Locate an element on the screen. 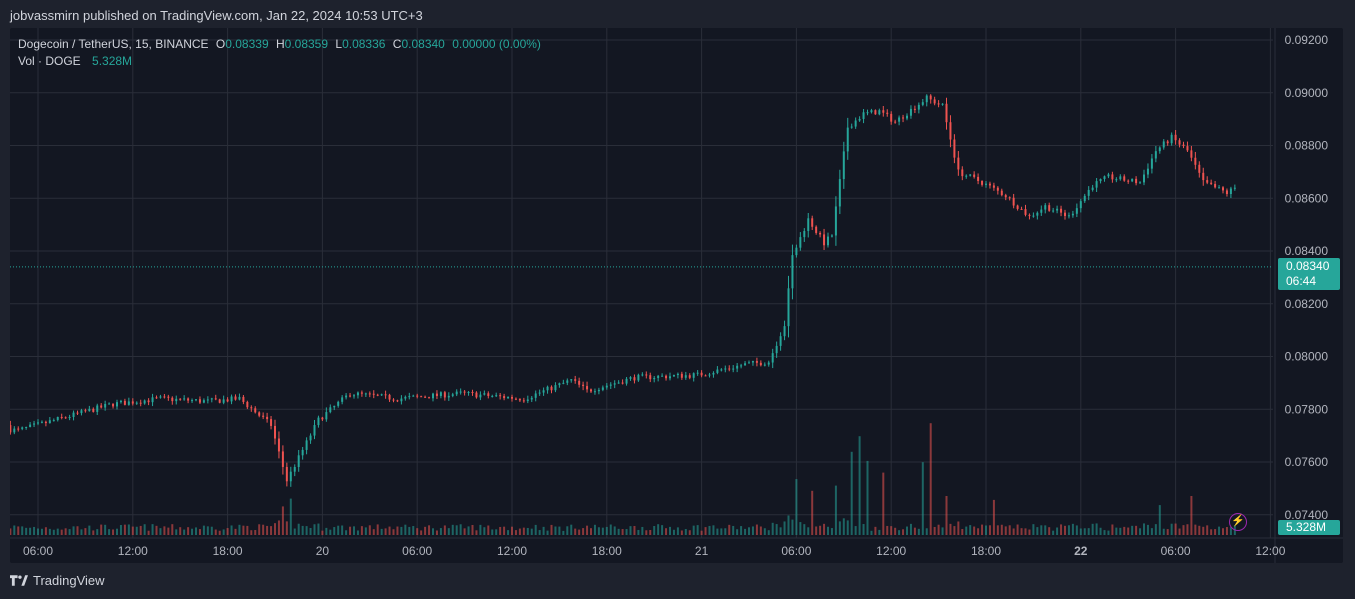 Image resolution: width=1355 pixels, height=599 pixels. tradingview-brand: TradingView is located at coordinates (57, 580).